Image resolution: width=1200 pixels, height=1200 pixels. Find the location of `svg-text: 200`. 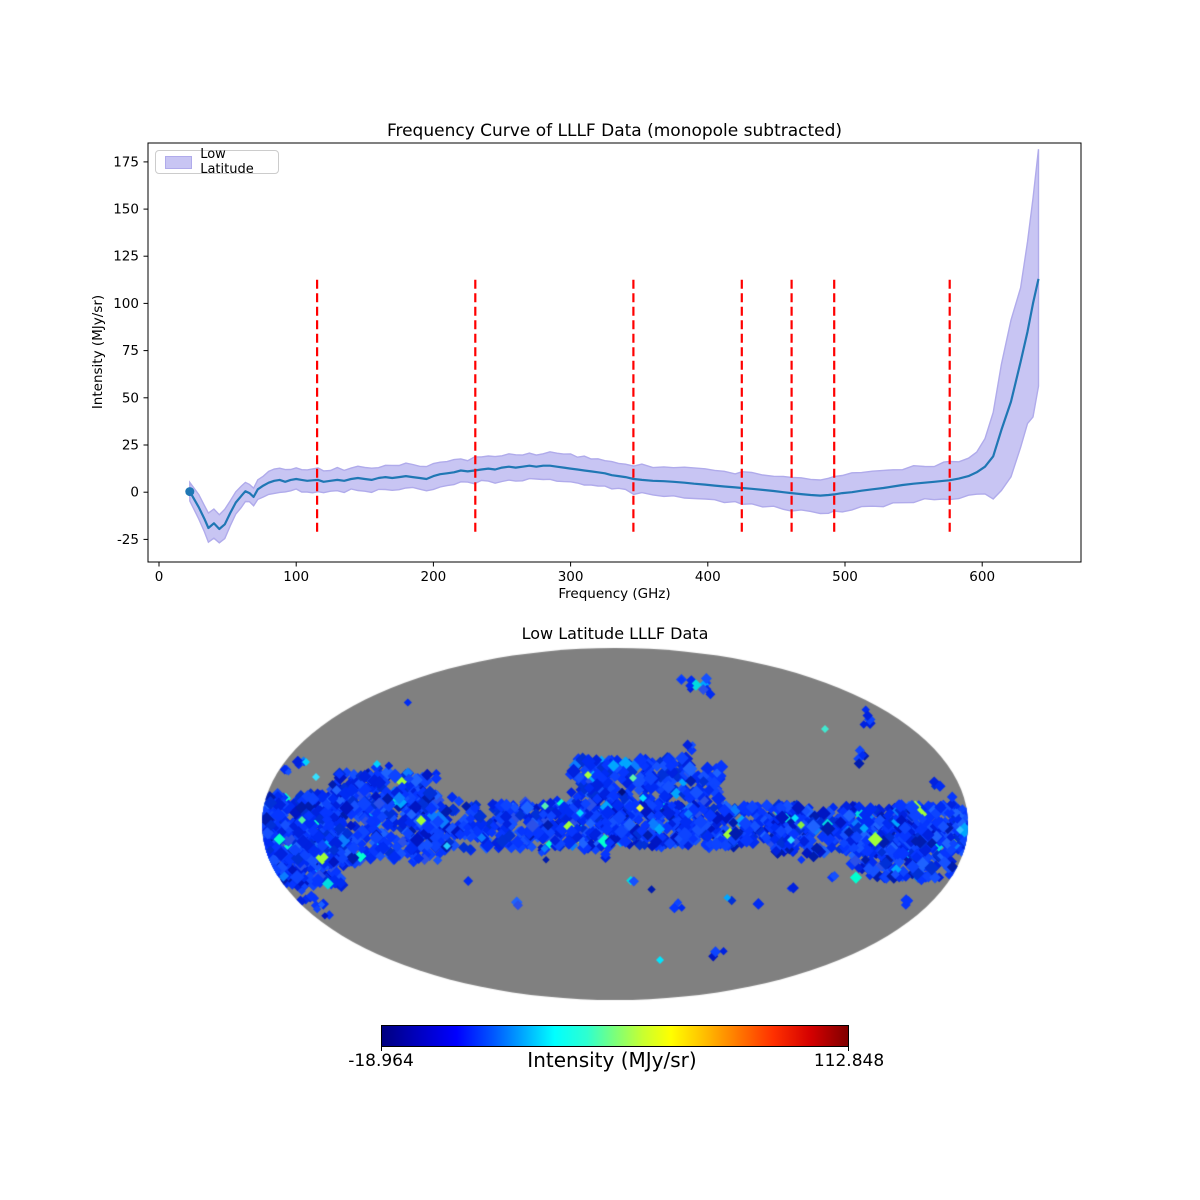

svg-text: 200 is located at coordinates (434, 577).